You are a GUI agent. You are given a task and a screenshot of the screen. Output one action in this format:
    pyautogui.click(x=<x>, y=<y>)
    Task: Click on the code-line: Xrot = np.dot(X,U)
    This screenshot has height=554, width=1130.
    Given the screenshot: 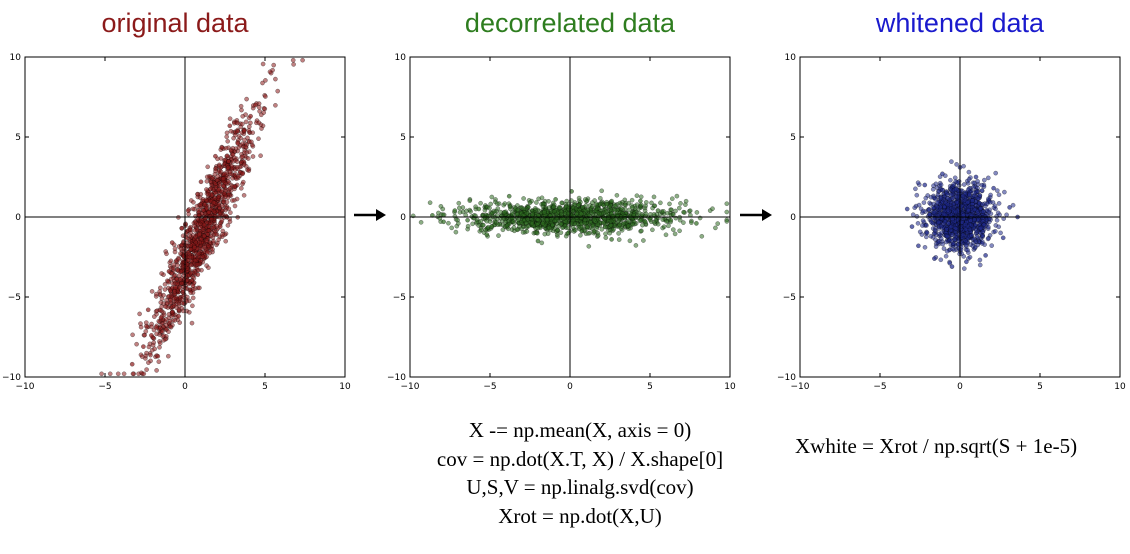 What is the action you would take?
    pyautogui.click(x=580, y=515)
    